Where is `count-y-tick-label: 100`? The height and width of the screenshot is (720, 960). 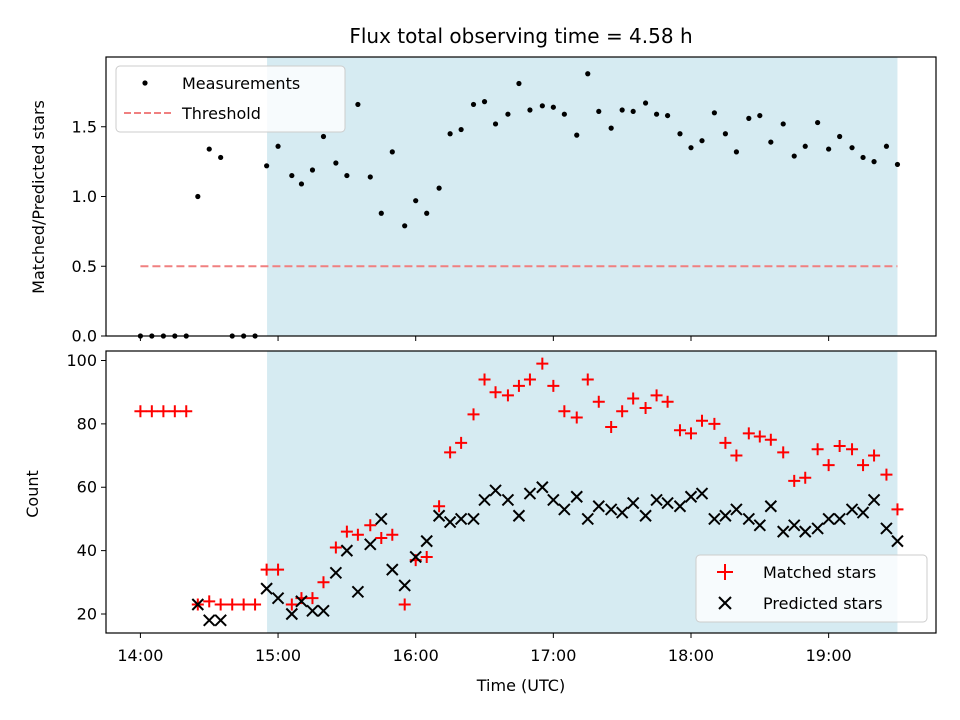
count-y-tick-label: 100 is located at coordinates (81, 360).